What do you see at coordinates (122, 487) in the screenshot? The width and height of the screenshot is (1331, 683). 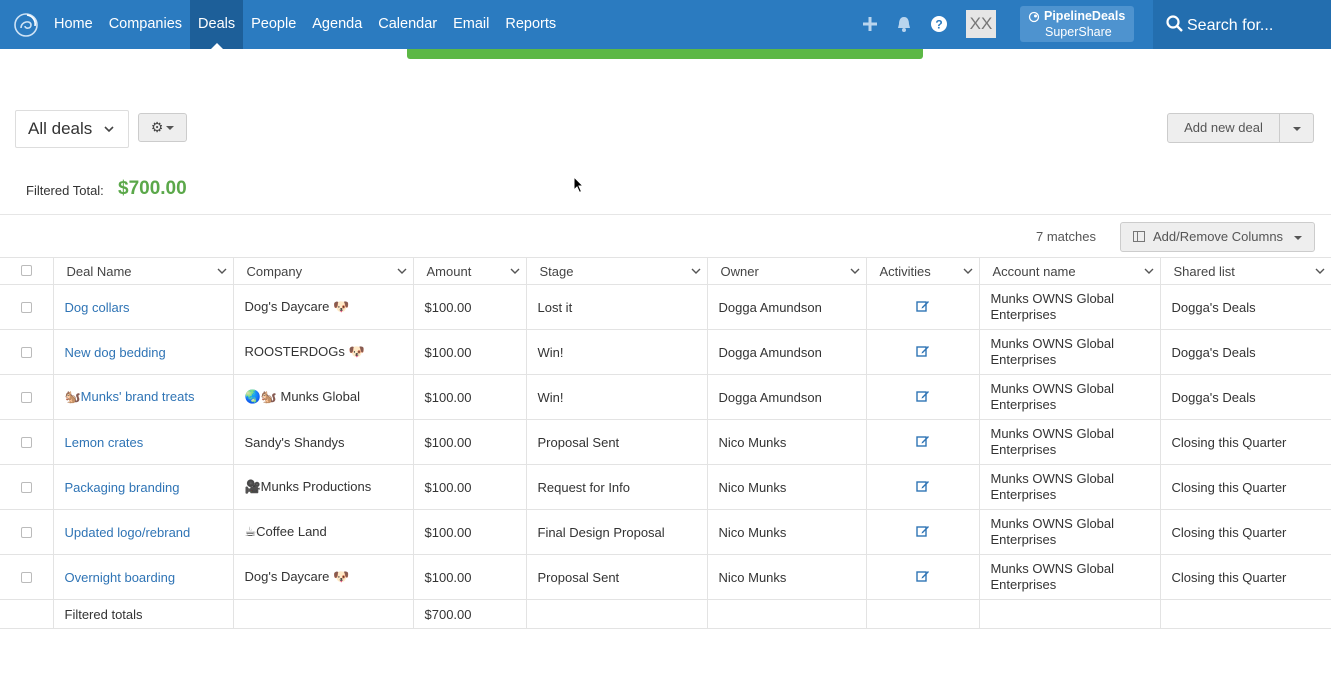 I see `deal-name-link: Packaging branding` at bounding box center [122, 487].